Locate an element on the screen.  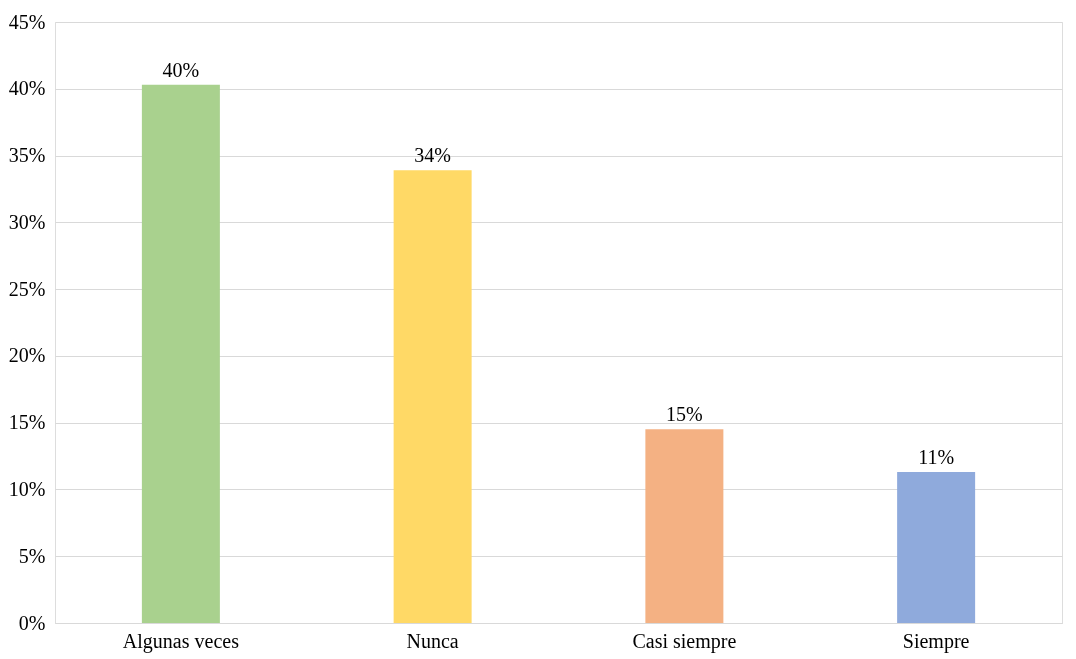
data-label: 34% is located at coordinates (432, 155).